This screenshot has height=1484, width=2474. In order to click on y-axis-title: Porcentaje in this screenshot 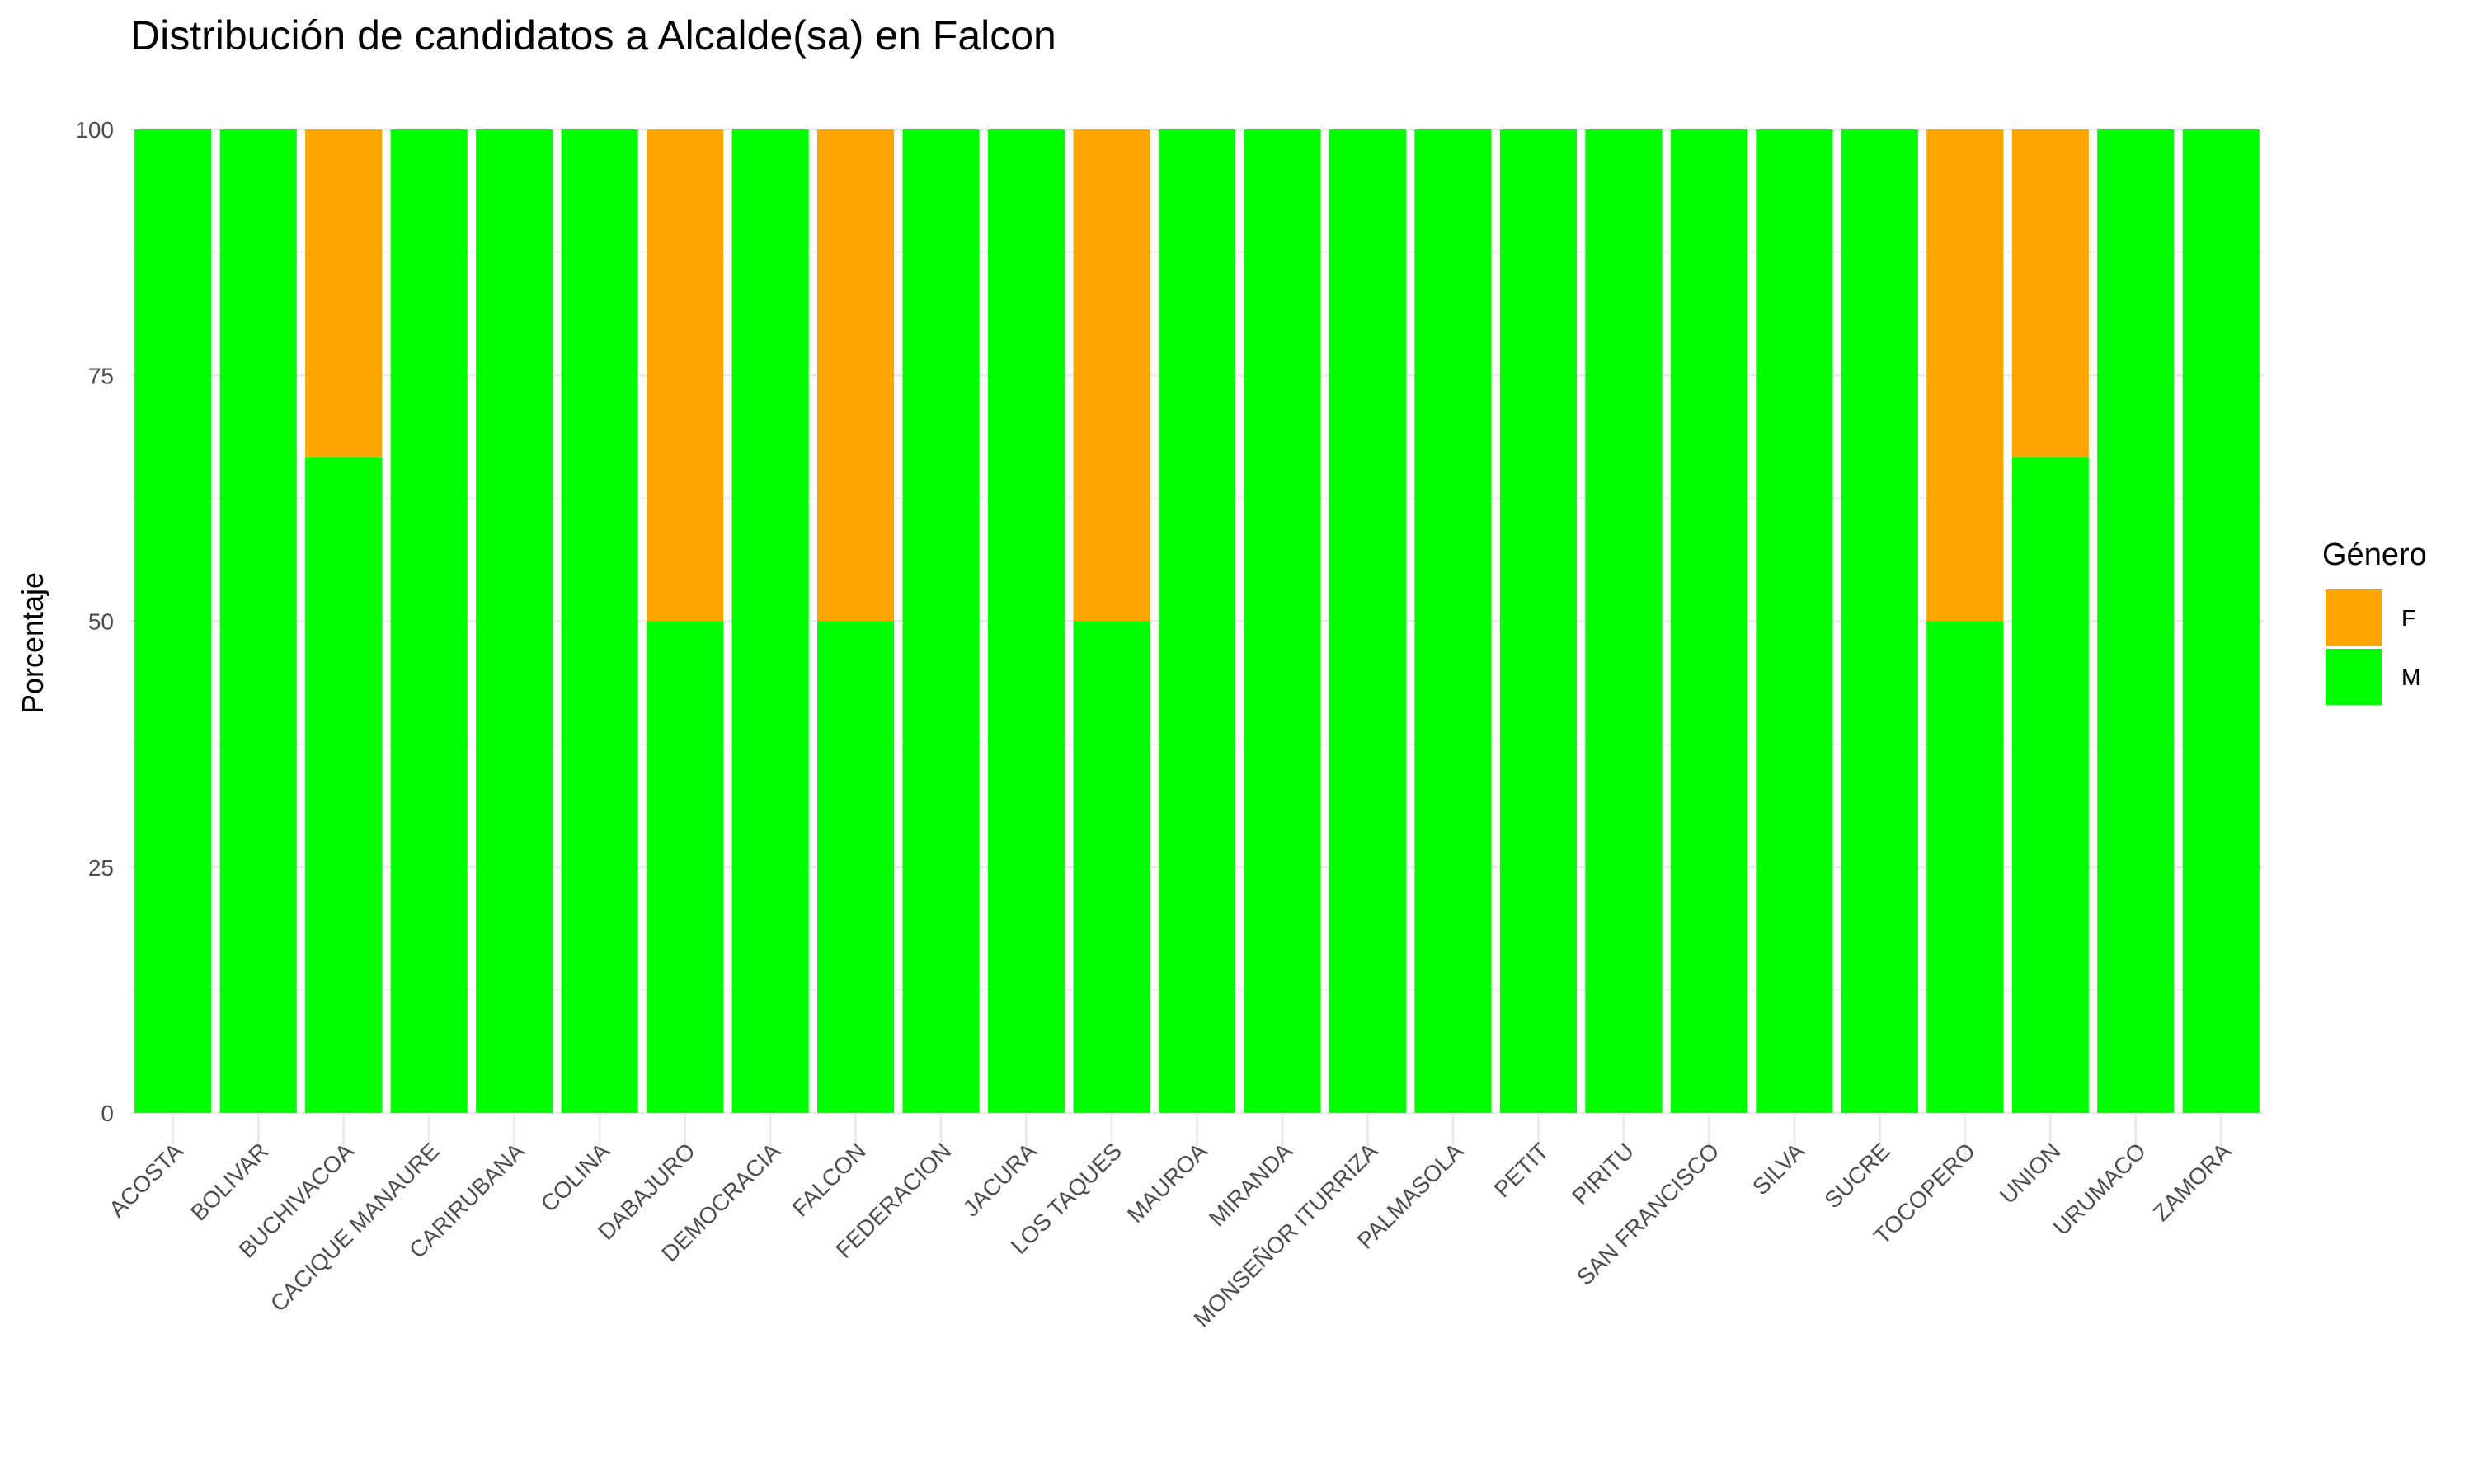, I will do `click(32, 643)`.